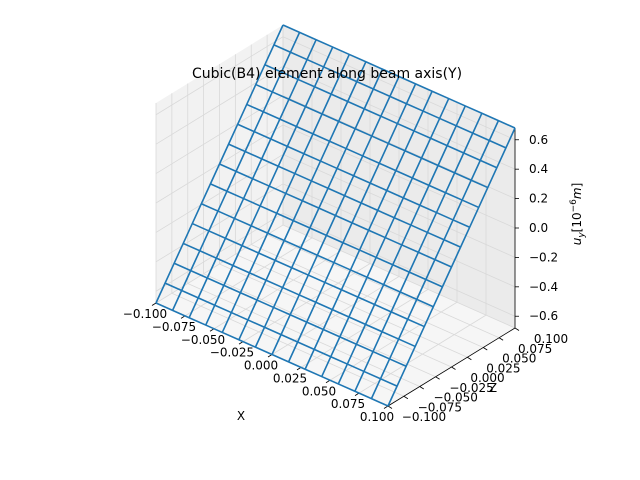 The width and height of the screenshot is (640, 480). What do you see at coordinates (377, 417) in the screenshot?
I see `x-tick-label: 0.100` at bounding box center [377, 417].